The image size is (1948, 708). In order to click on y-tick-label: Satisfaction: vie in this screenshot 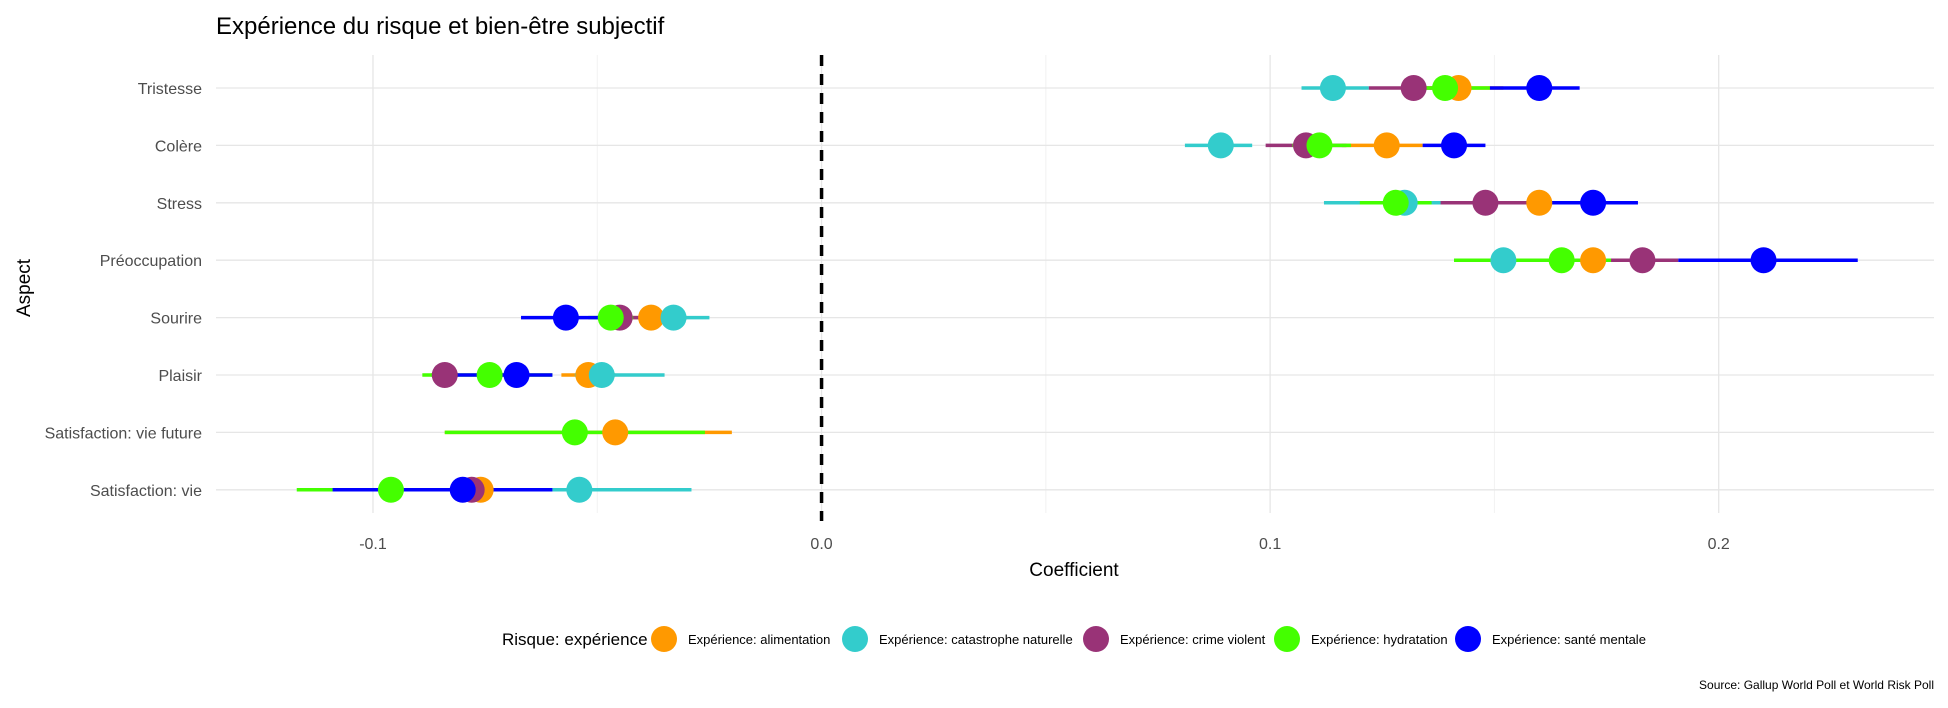, I will do `click(146, 491)`.